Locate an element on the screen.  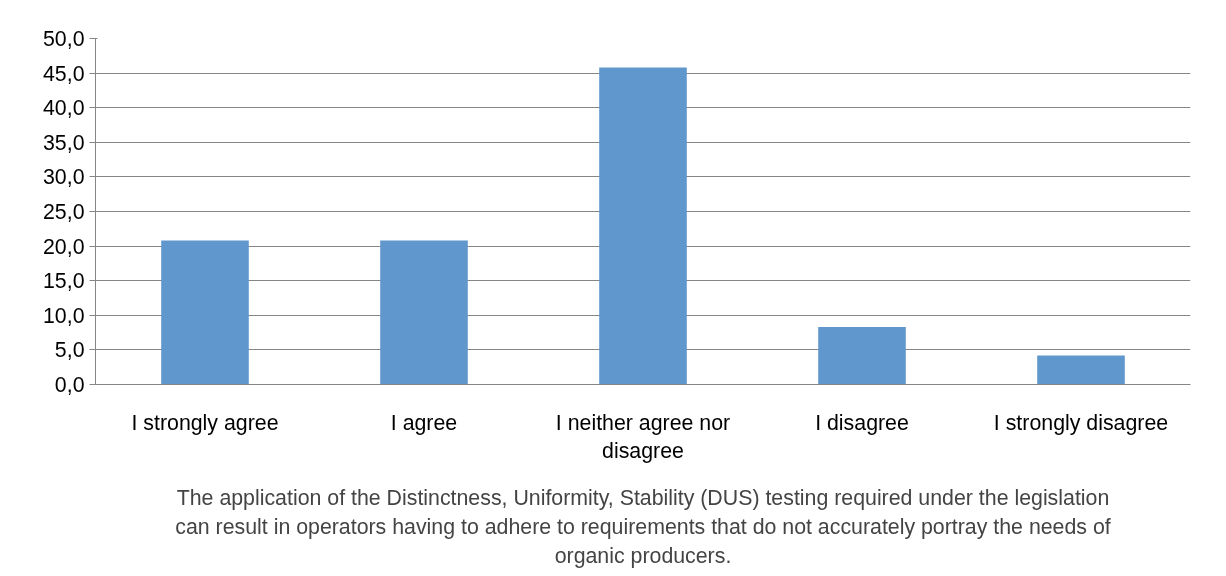
y-tick-label: 35,0 is located at coordinates (63, 142).